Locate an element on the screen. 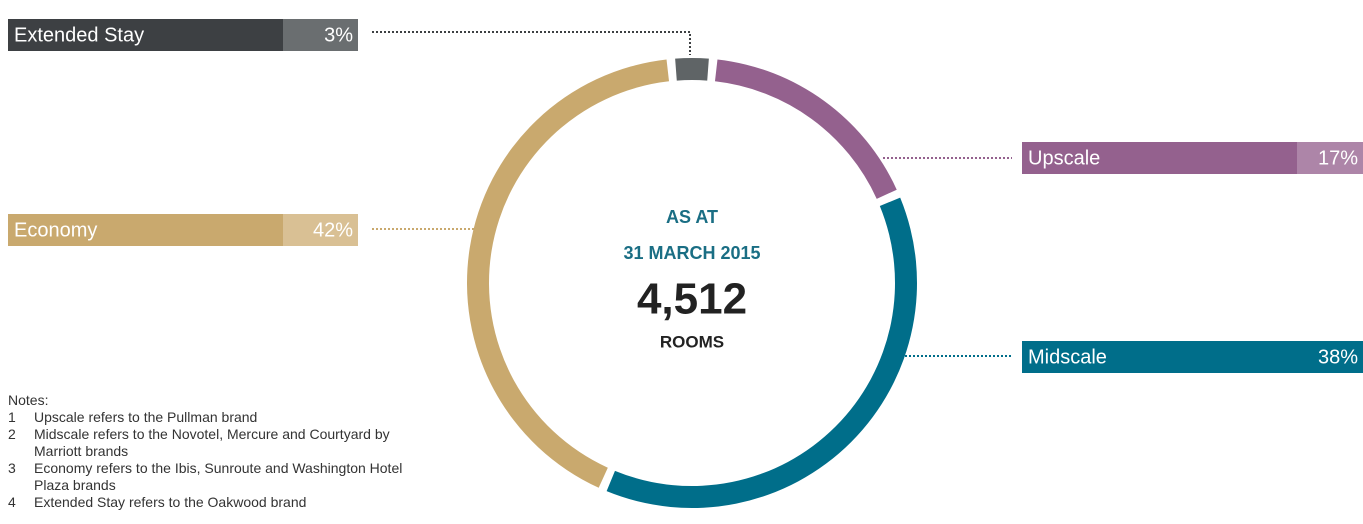 The height and width of the screenshot is (524, 1363). note-number: 1 is located at coordinates (12, 417).